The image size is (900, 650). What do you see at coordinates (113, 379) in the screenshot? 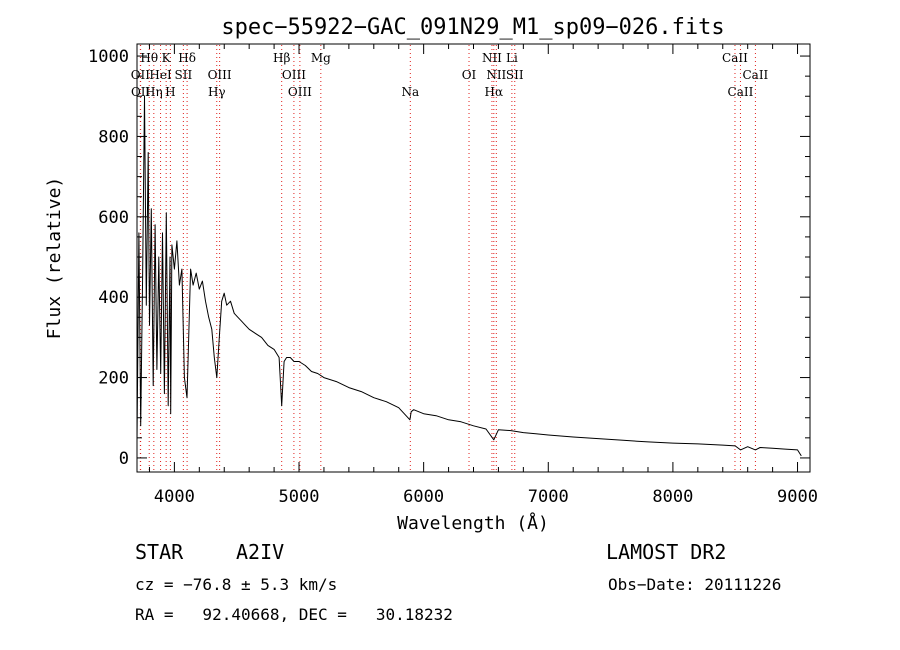
I see `y-tick-label: 200` at bounding box center [113, 379].